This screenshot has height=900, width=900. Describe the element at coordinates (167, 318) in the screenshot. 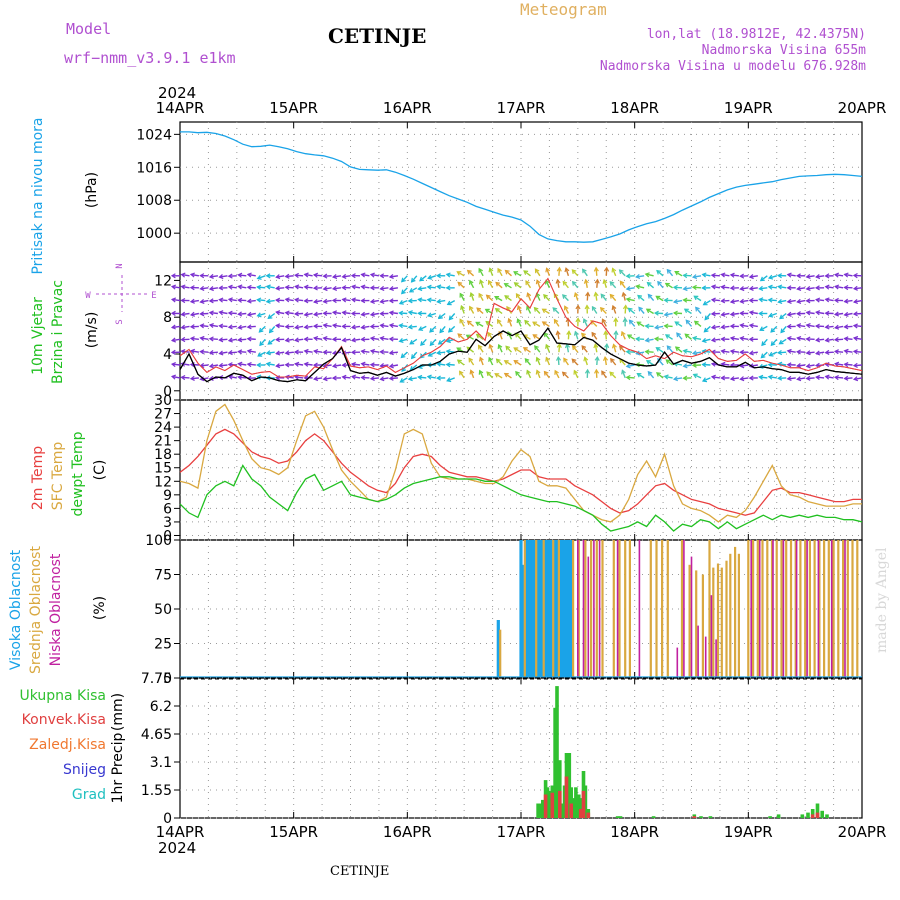

I see `ytick-label-wind: 8` at that location.